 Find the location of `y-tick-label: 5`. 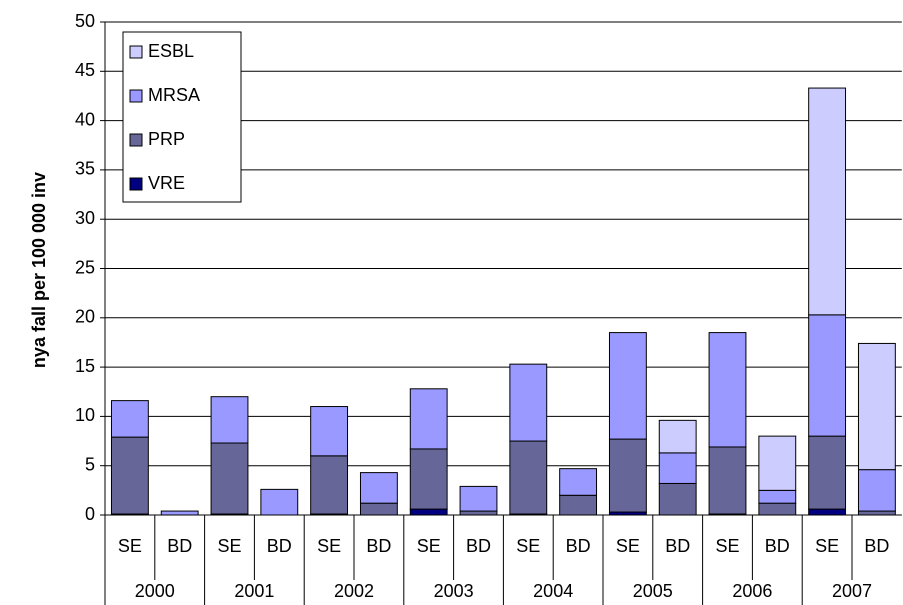

y-tick-label: 5 is located at coordinates (90, 464).